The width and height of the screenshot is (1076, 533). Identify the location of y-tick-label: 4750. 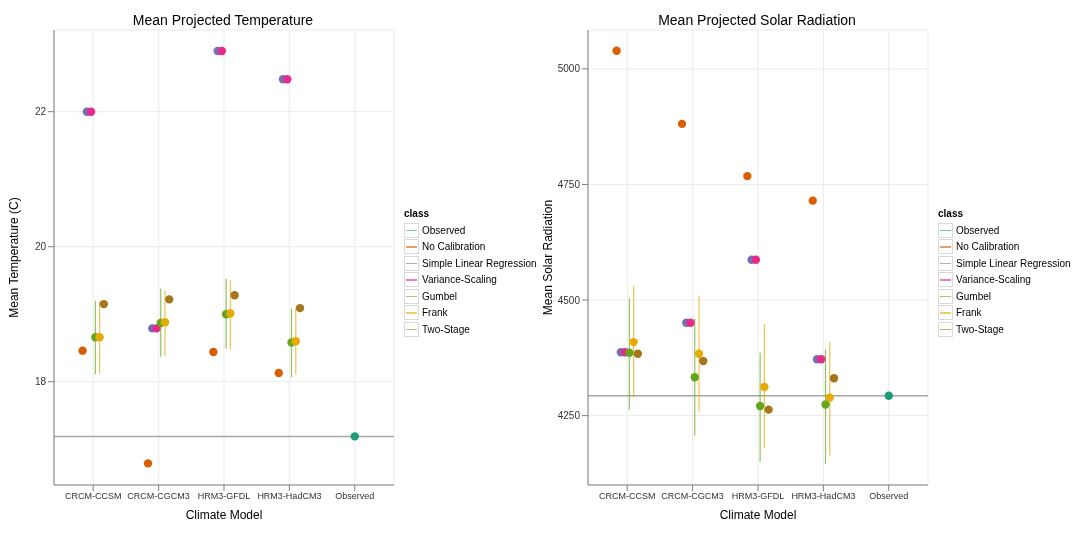
(569, 184).